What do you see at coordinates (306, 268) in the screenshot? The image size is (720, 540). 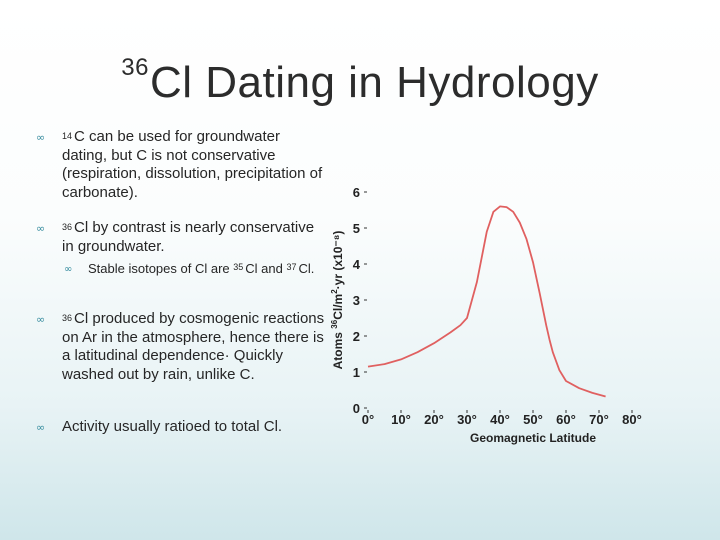 I see `sub-bullet-text: Cl.` at bounding box center [306, 268].